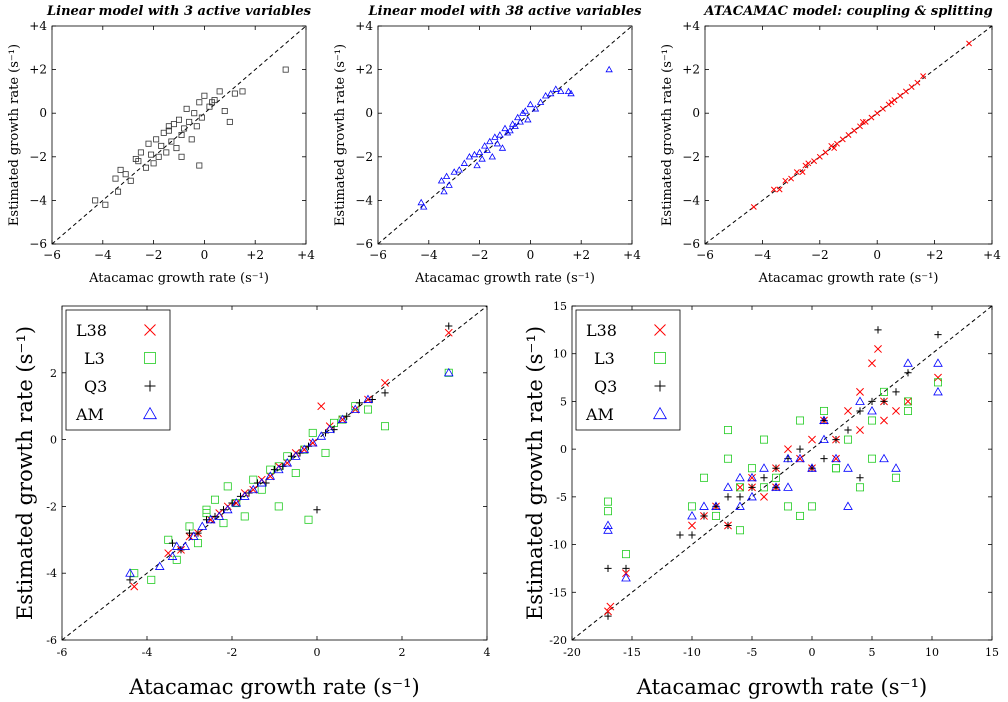 This screenshot has width=1008, height=702. What do you see at coordinates (51, 640) in the screenshot?
I see `y-tick-label: -6` at bounding box center [51, 640].